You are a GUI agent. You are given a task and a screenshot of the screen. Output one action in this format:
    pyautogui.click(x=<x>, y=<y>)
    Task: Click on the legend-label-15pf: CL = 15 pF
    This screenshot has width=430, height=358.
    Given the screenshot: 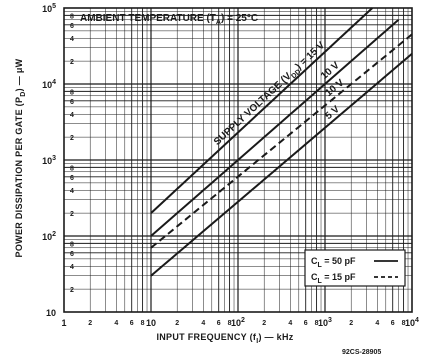 What is the action you would take?
    pyautogui.click(x=333, y=278)
    